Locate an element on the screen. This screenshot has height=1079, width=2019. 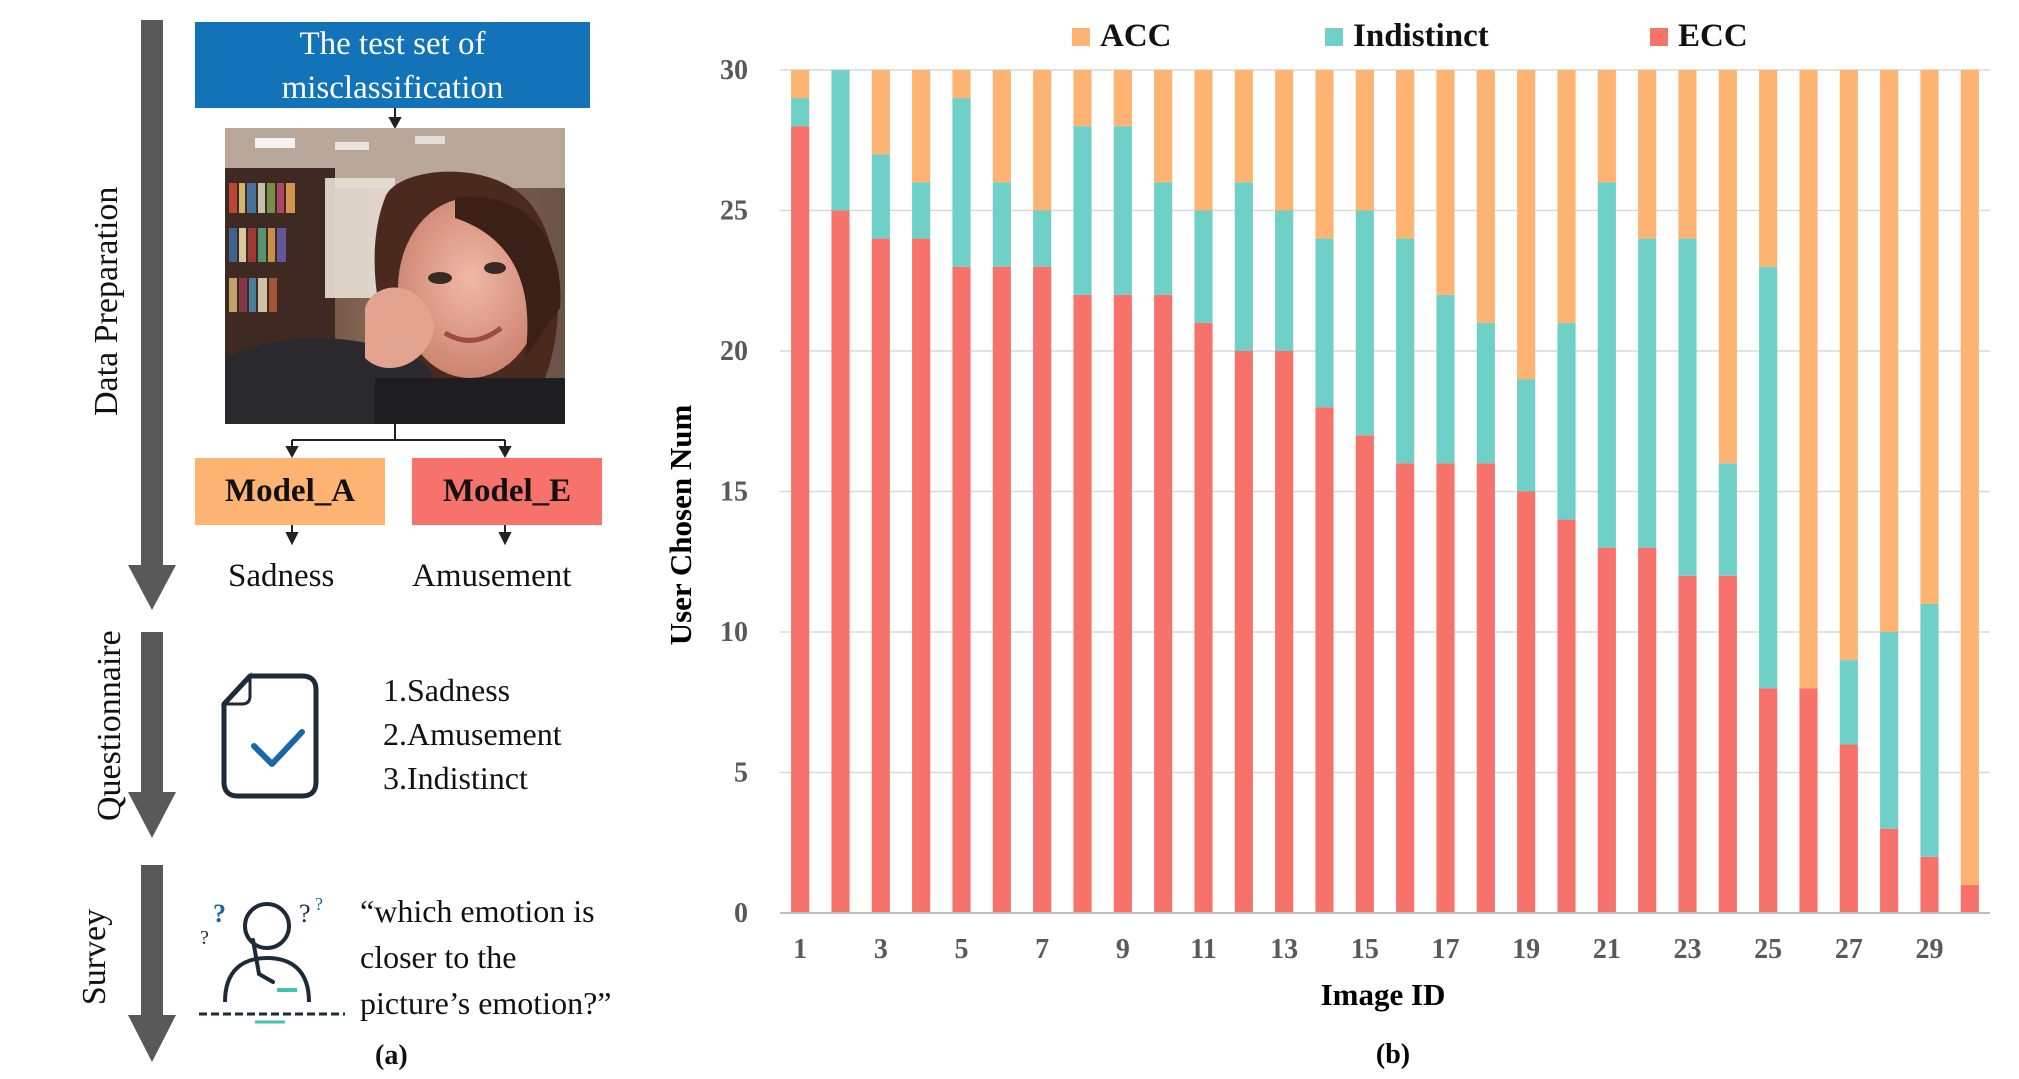
y-tick-label: 10 is located at coordinates (734, 632).